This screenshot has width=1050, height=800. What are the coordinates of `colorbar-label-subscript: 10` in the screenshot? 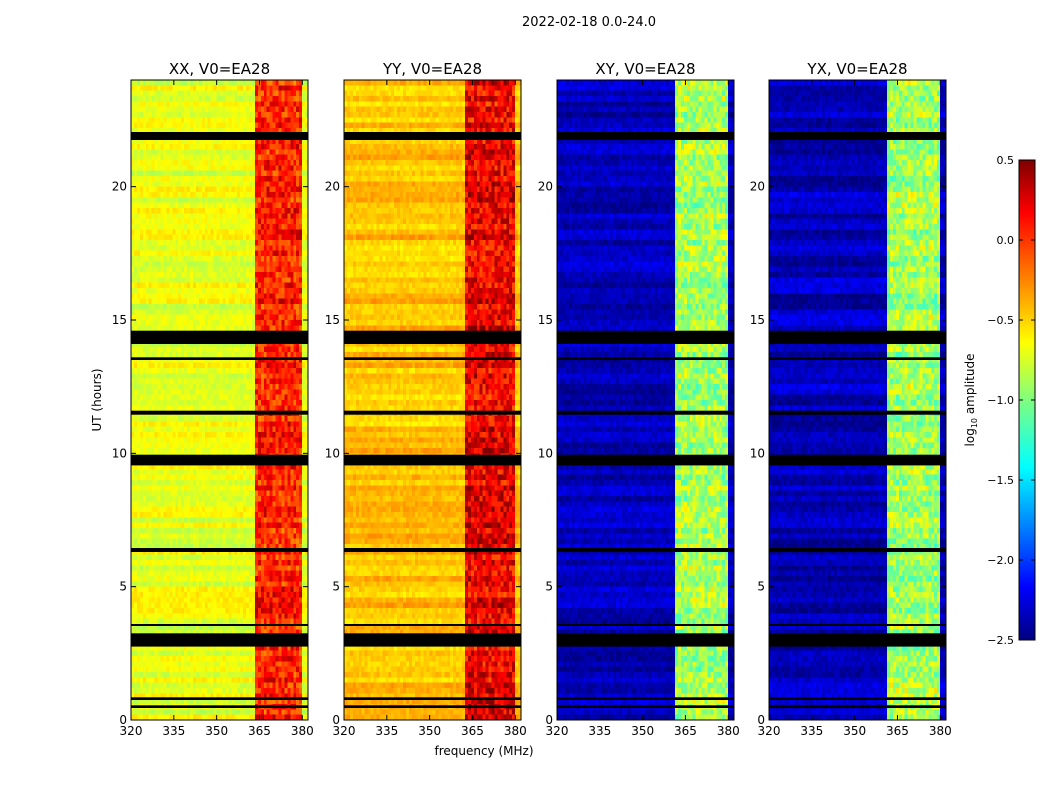 It's located at (974, 423).